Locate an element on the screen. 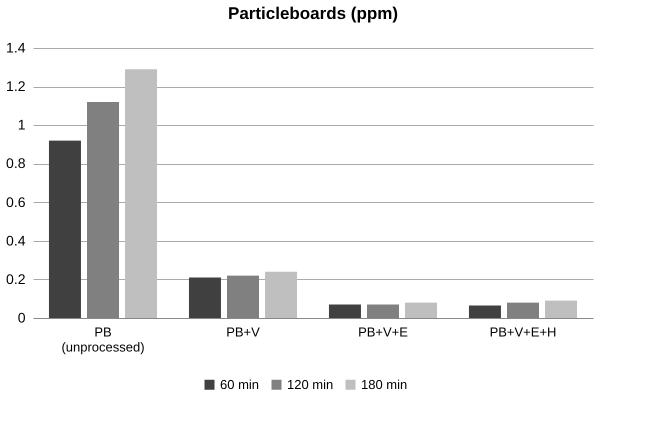 The height and width of the screenshot is (427, 647). legend-label: 60 min is located at coordinates (240, 384).